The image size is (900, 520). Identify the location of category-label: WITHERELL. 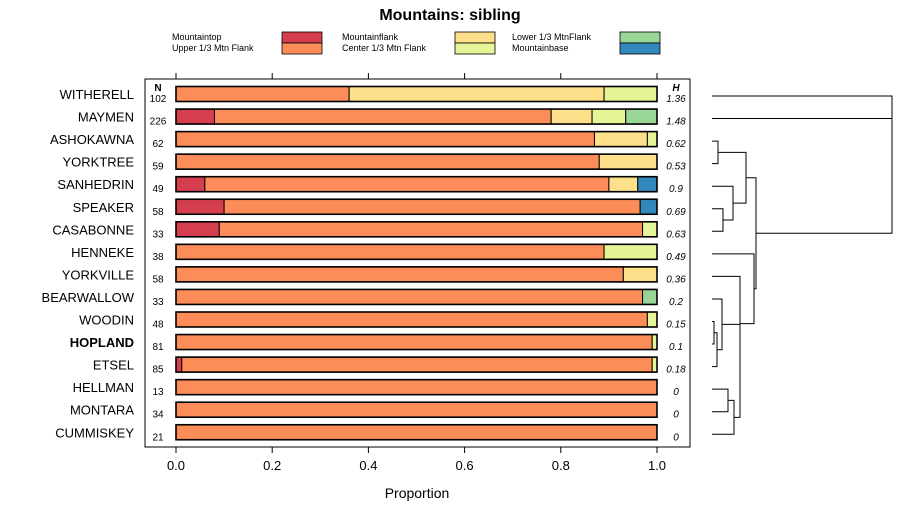
(97, 94).